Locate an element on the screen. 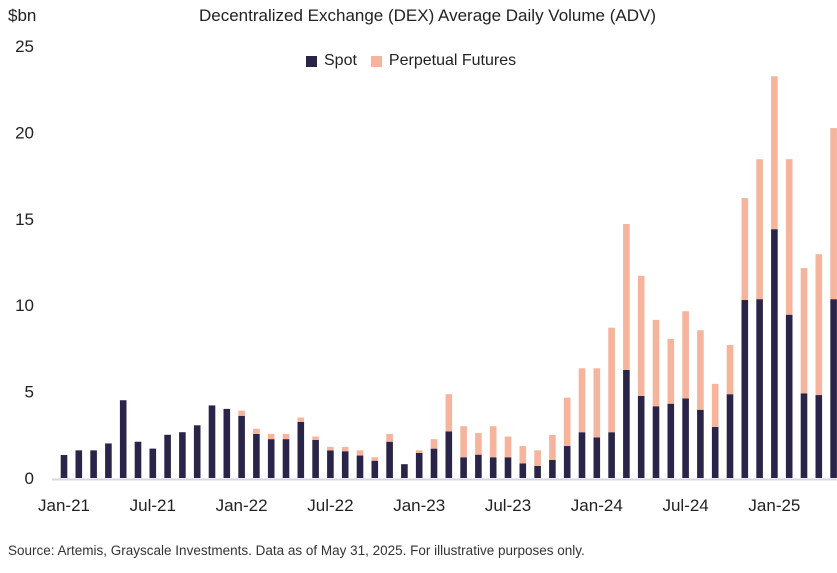  legend-label: Spot is located at coordinates (340, 60).